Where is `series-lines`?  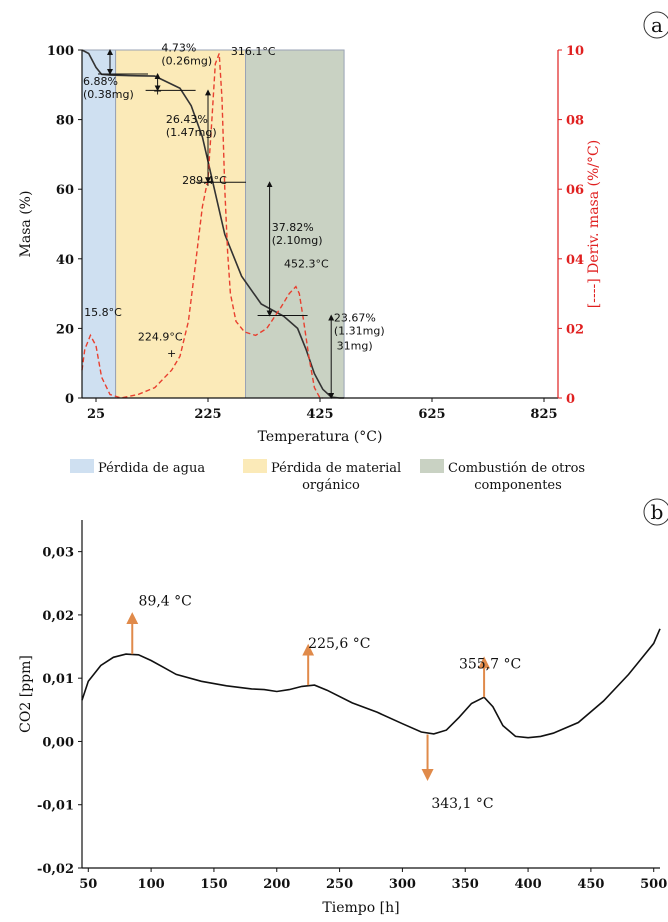
series-lines is located at coordinates (371, 683).